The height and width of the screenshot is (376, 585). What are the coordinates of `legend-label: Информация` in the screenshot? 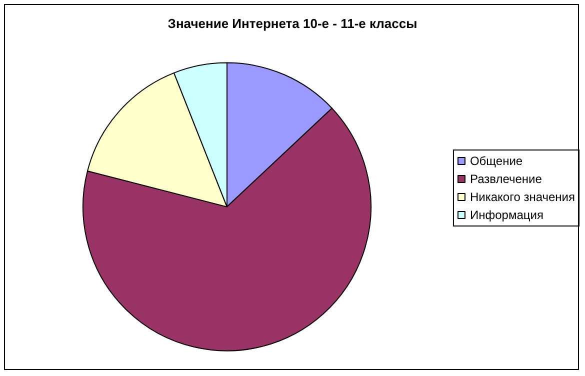 It's located at (507, 215).